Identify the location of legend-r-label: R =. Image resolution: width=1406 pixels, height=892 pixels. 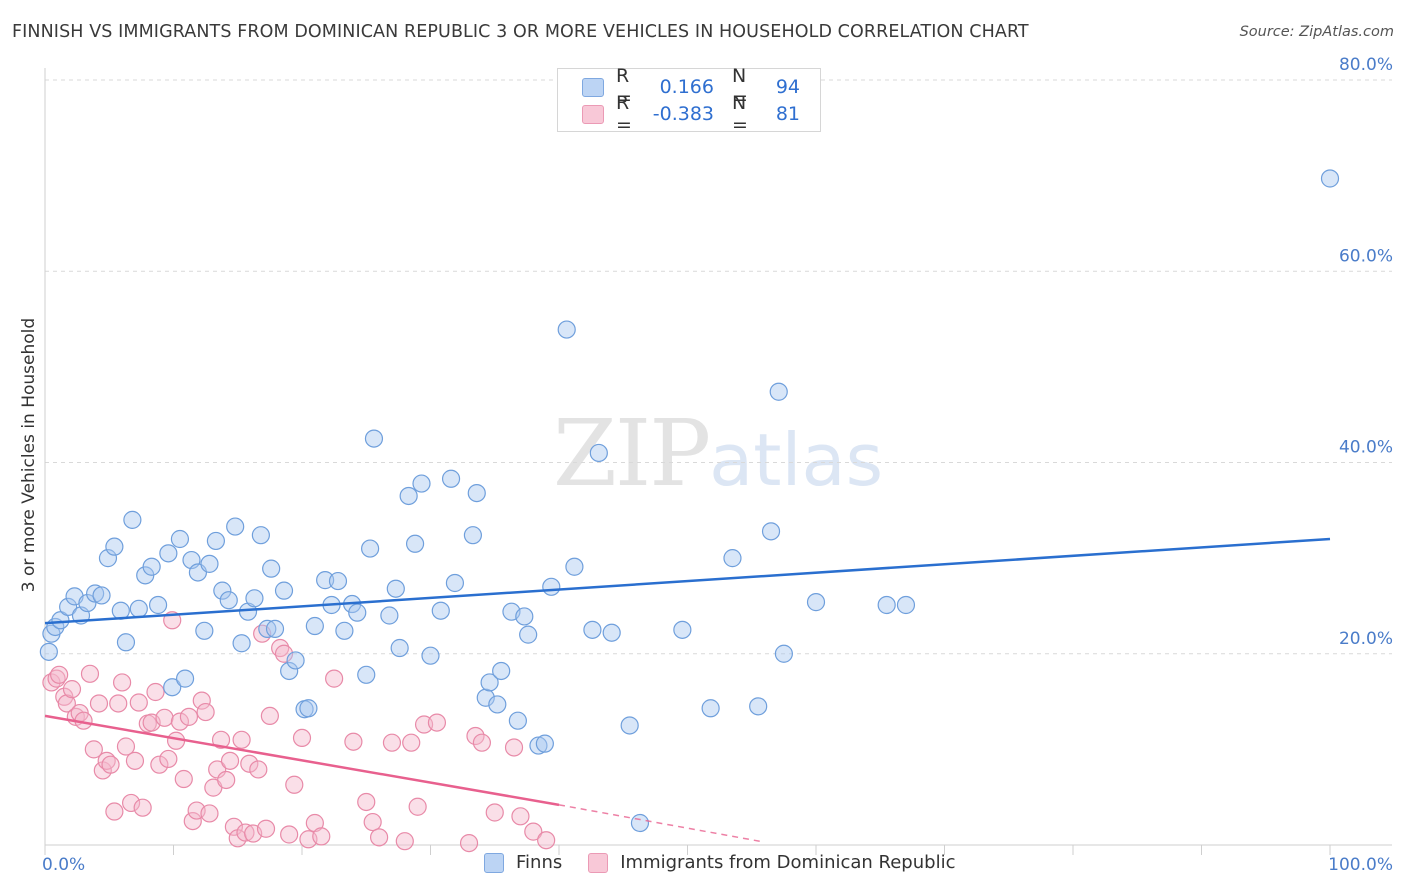
(624, 87).